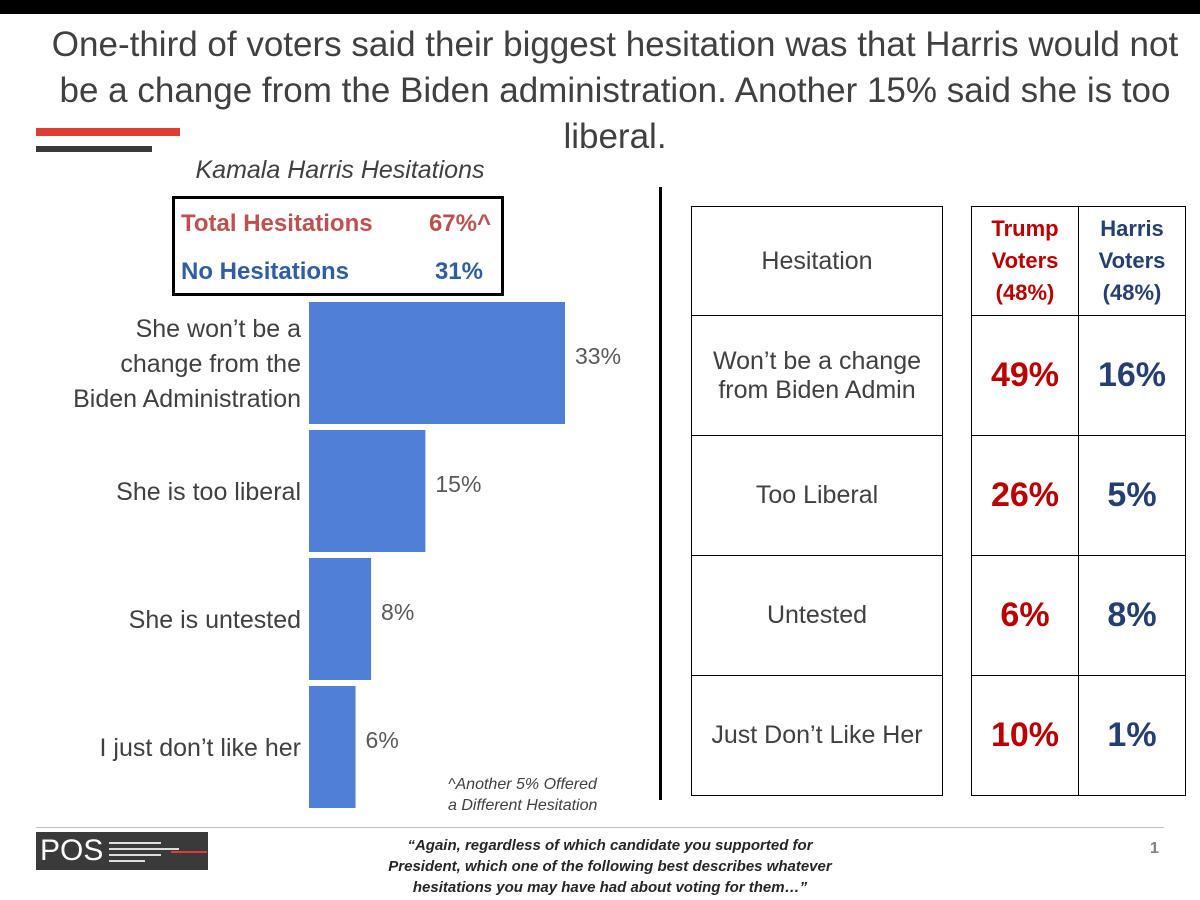 This screenshot has height=900, width=1200. What do you see at coordinates (817, 735) in the screenshot?
I see `row-label-4: Just Don’t Like Her` at bounding box center [817, 735].